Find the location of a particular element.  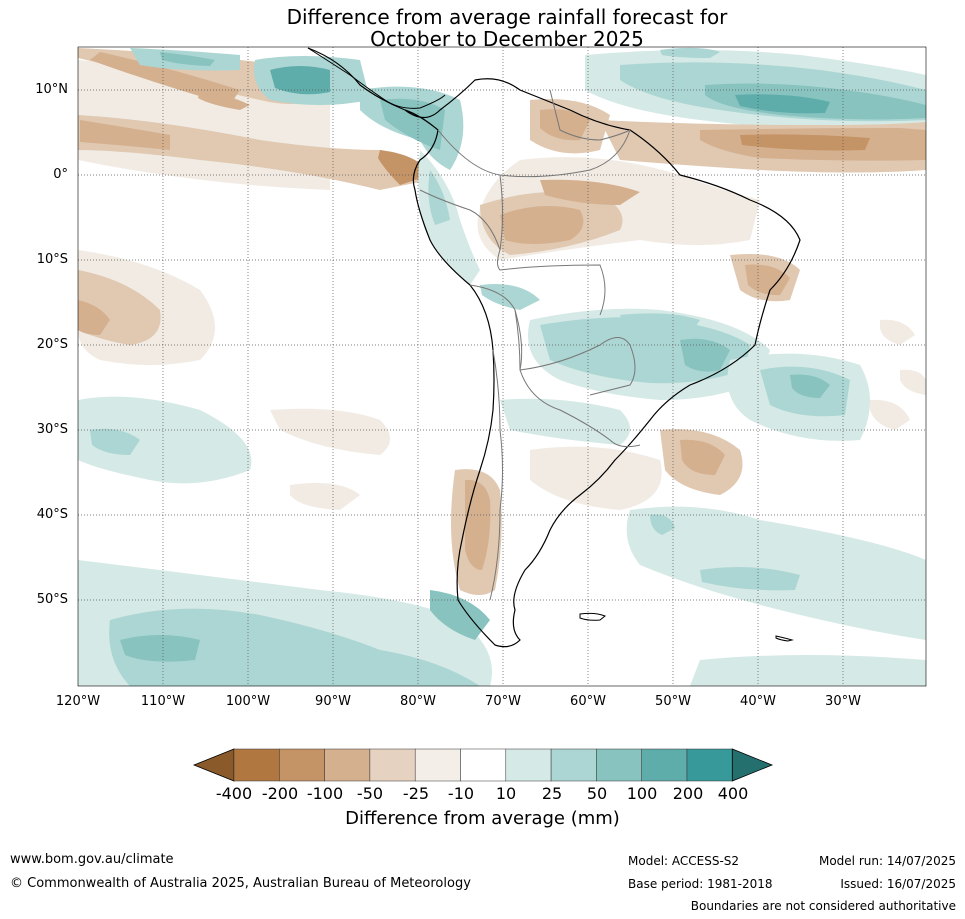

colorbar is located at coordinates (483, 765).